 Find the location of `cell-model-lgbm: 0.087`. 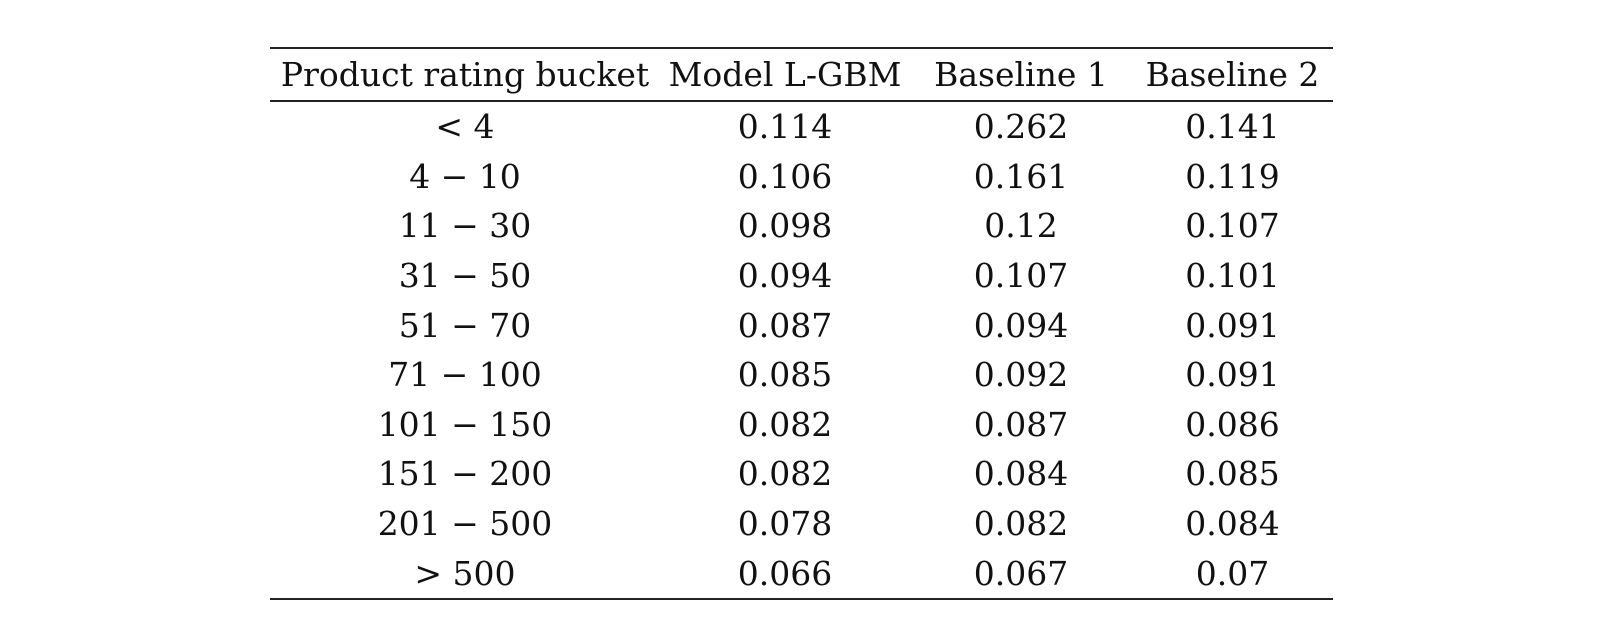

cell-model-lgbm: 0.087 is located at coordinates (785, 325).